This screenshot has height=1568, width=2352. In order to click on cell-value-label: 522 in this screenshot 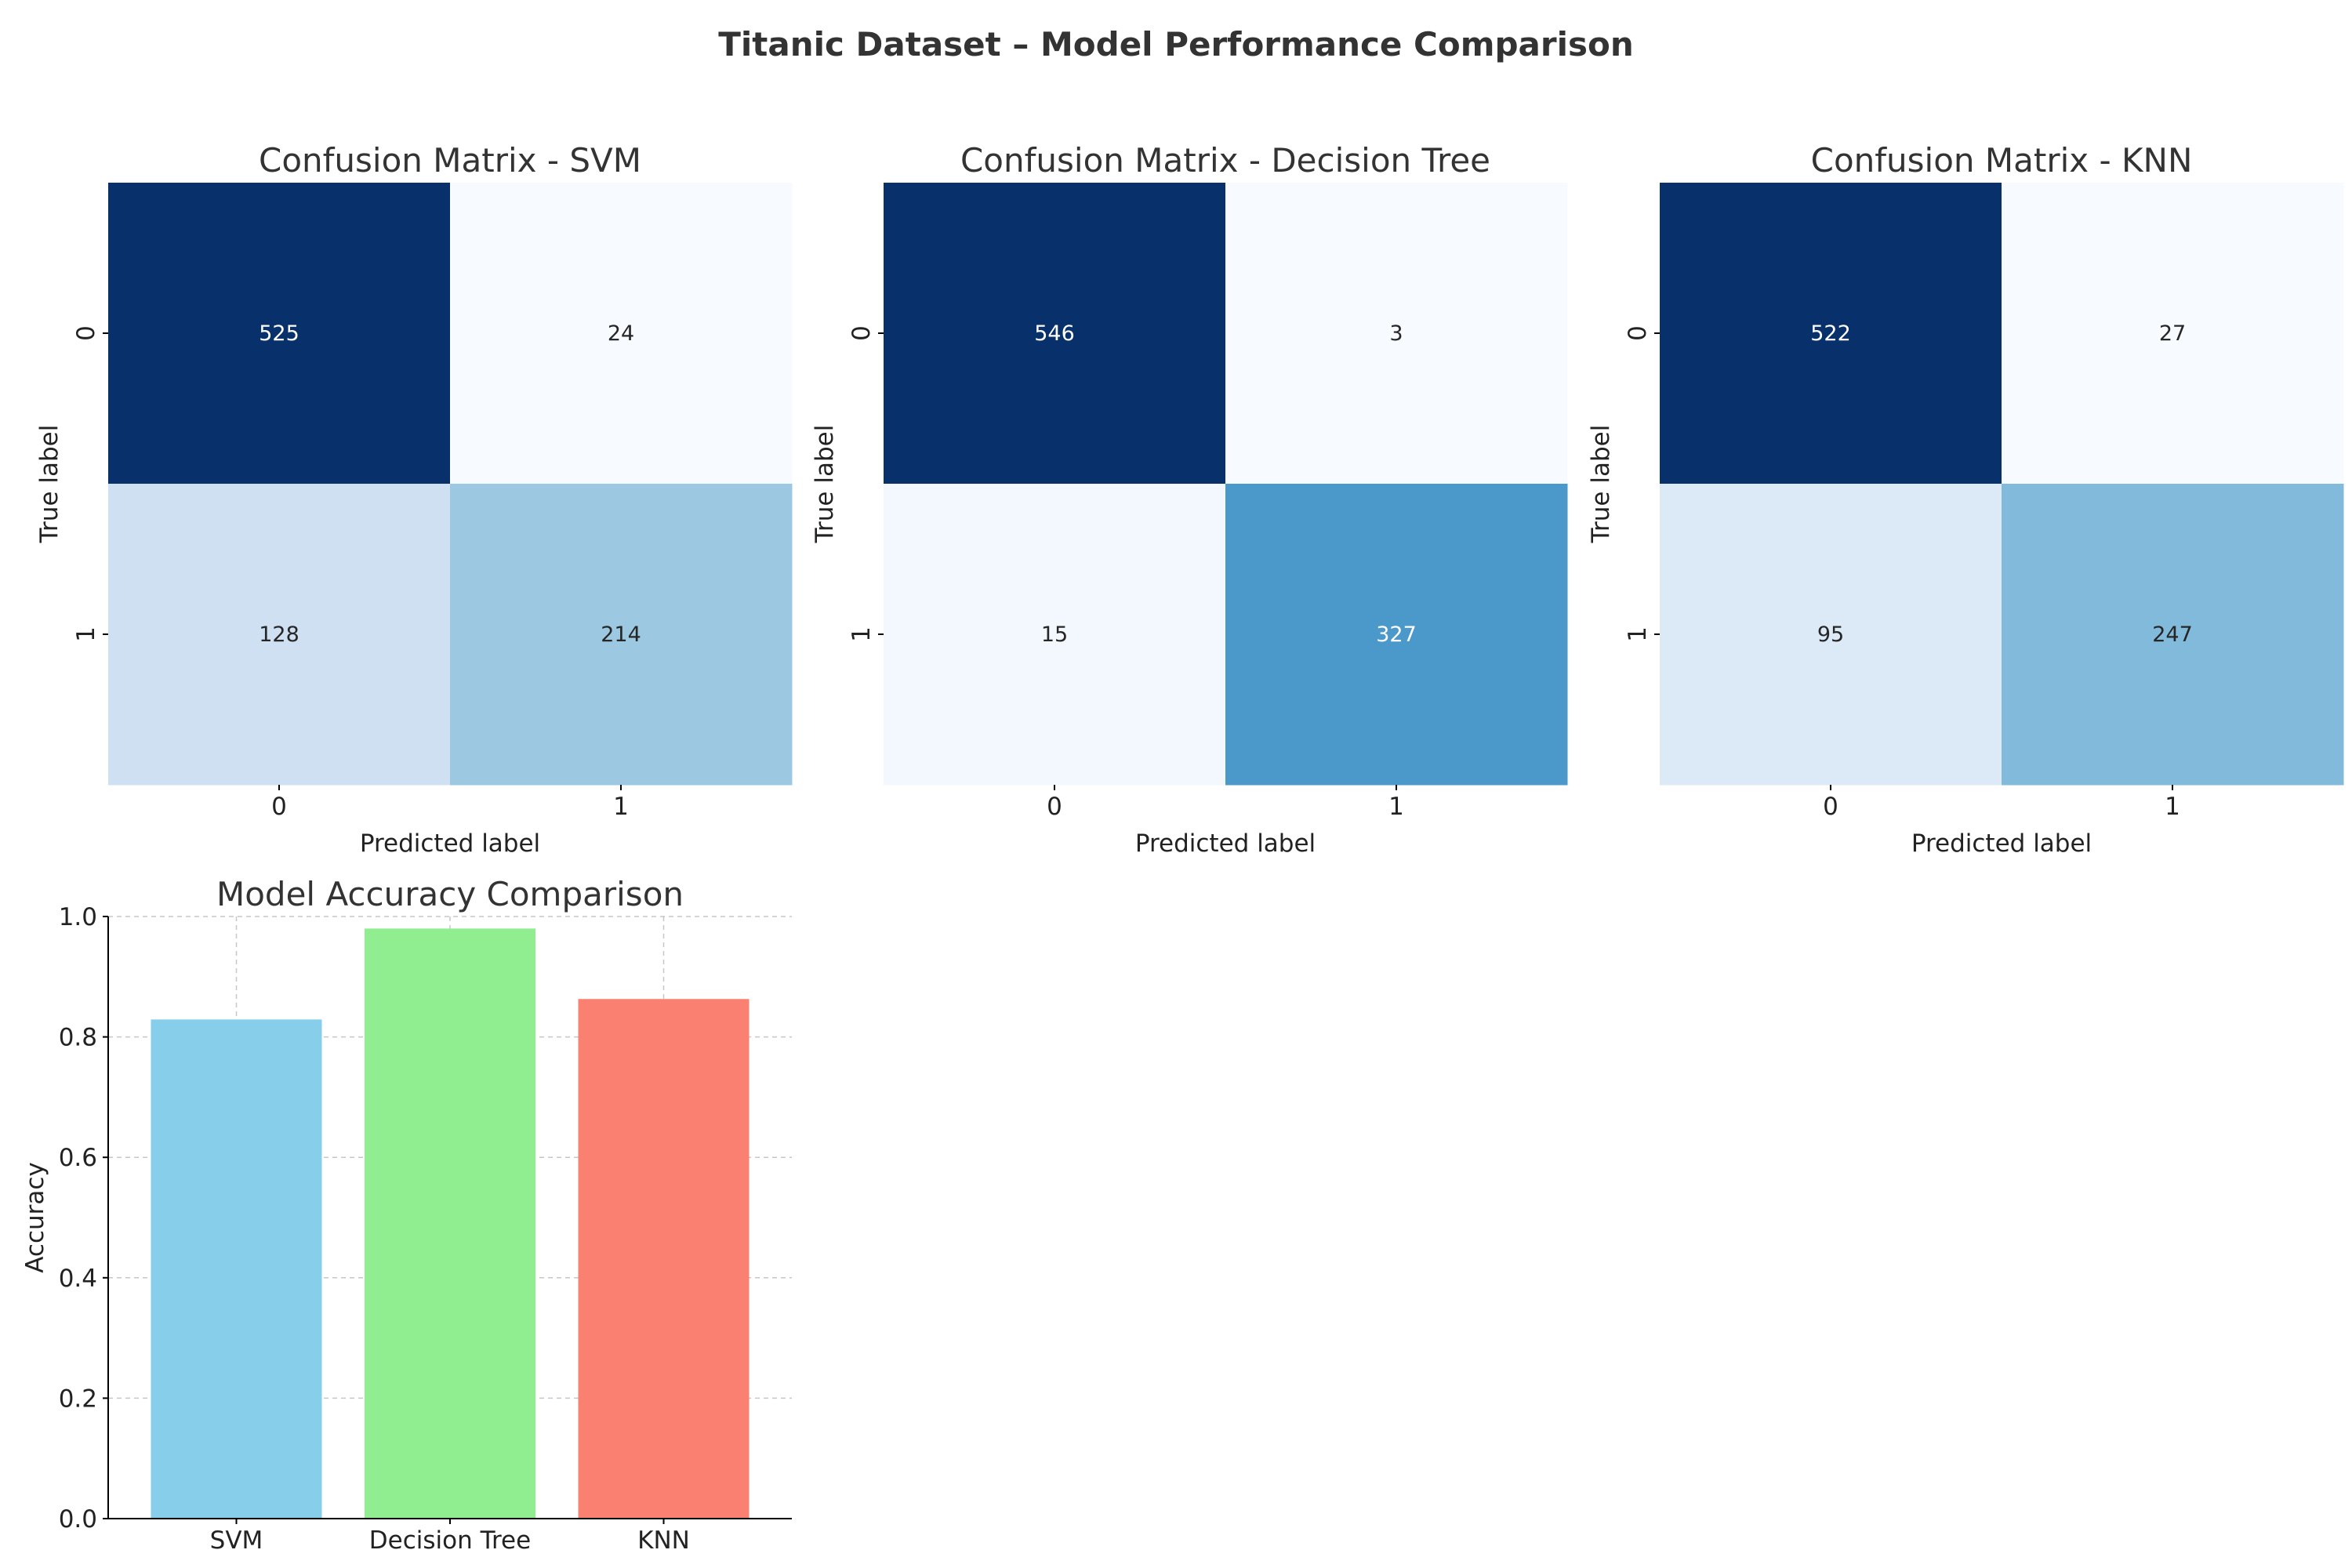, I will do `click(1830, 333)`.